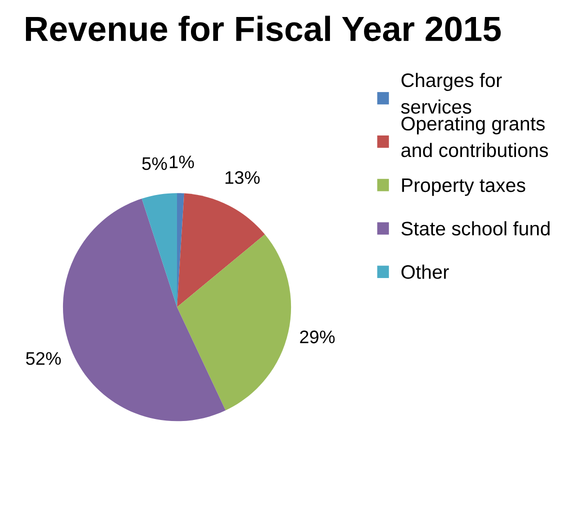  I want to click on data-label: 29%, so click(317, 337).